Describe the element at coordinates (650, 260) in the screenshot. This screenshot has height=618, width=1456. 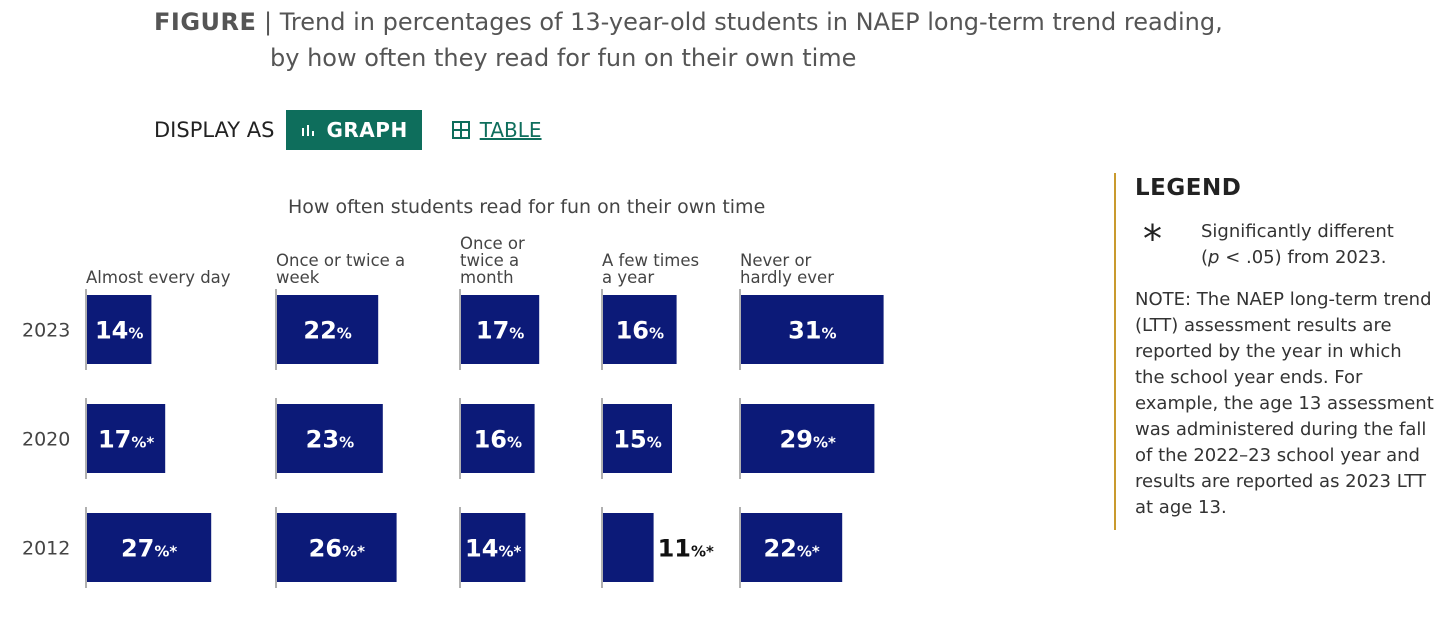
I see `category-label: A few times` at that location.